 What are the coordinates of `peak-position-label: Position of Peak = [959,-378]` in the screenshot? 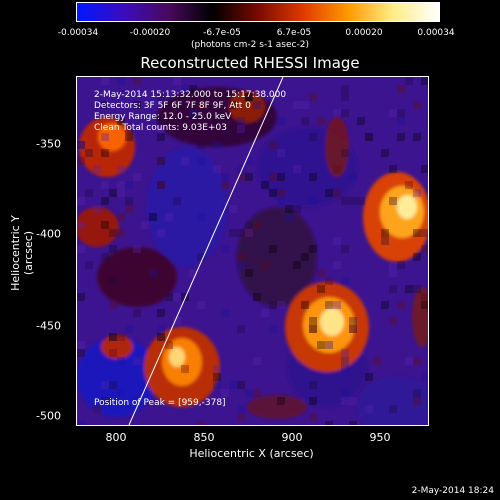 It's located at (160, 403).